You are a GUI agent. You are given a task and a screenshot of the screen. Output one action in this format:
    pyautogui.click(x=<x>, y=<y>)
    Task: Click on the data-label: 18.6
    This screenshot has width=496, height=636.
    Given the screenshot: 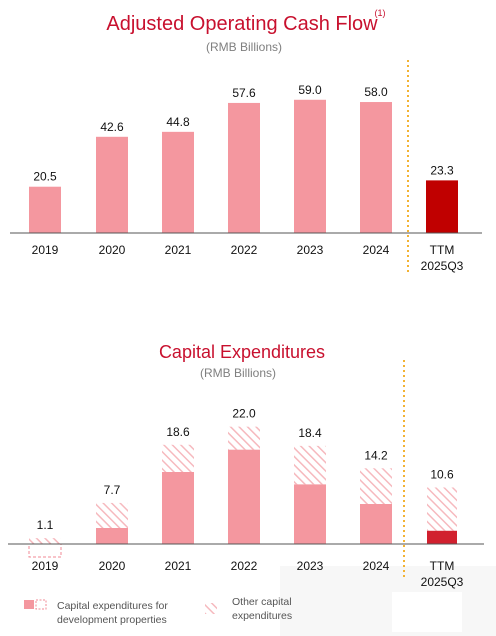 What is the action you would take?
    pyautogui.click(x=178, y=432)
    